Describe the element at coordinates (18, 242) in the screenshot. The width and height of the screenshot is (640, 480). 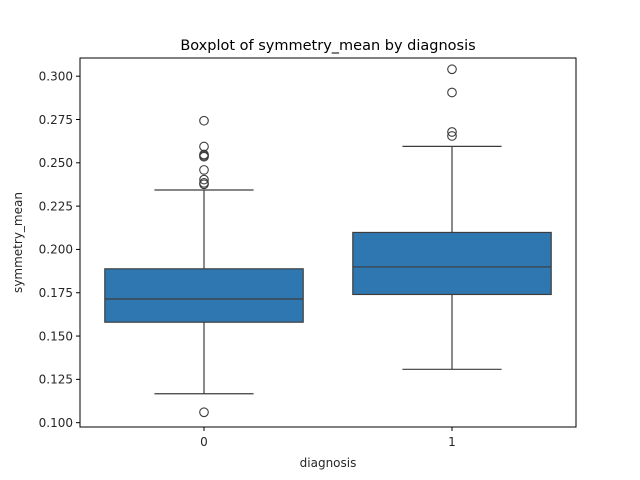
I see `y-axis-title: symmetry_mean` at that location.